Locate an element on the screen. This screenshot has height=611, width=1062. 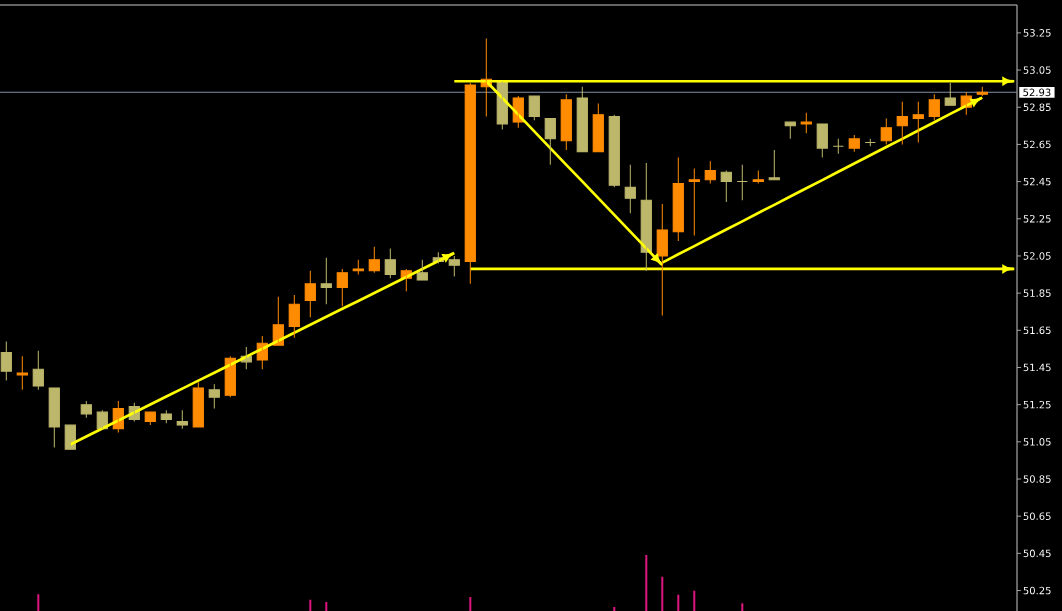
y-tick-label: 51.85 is located at coordinates (1037, 293).